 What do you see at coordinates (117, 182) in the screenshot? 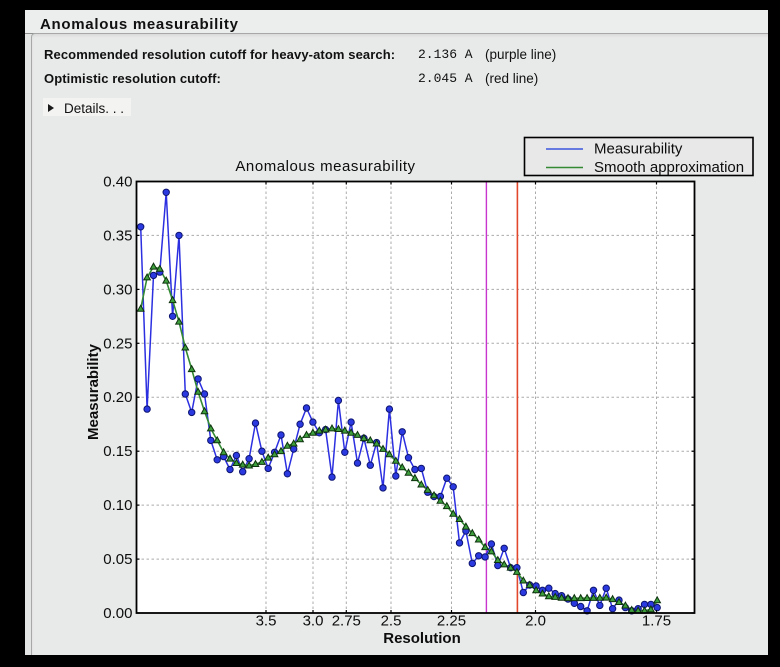
I see `svg-text: 0.40` at bounding box center [117, 182].